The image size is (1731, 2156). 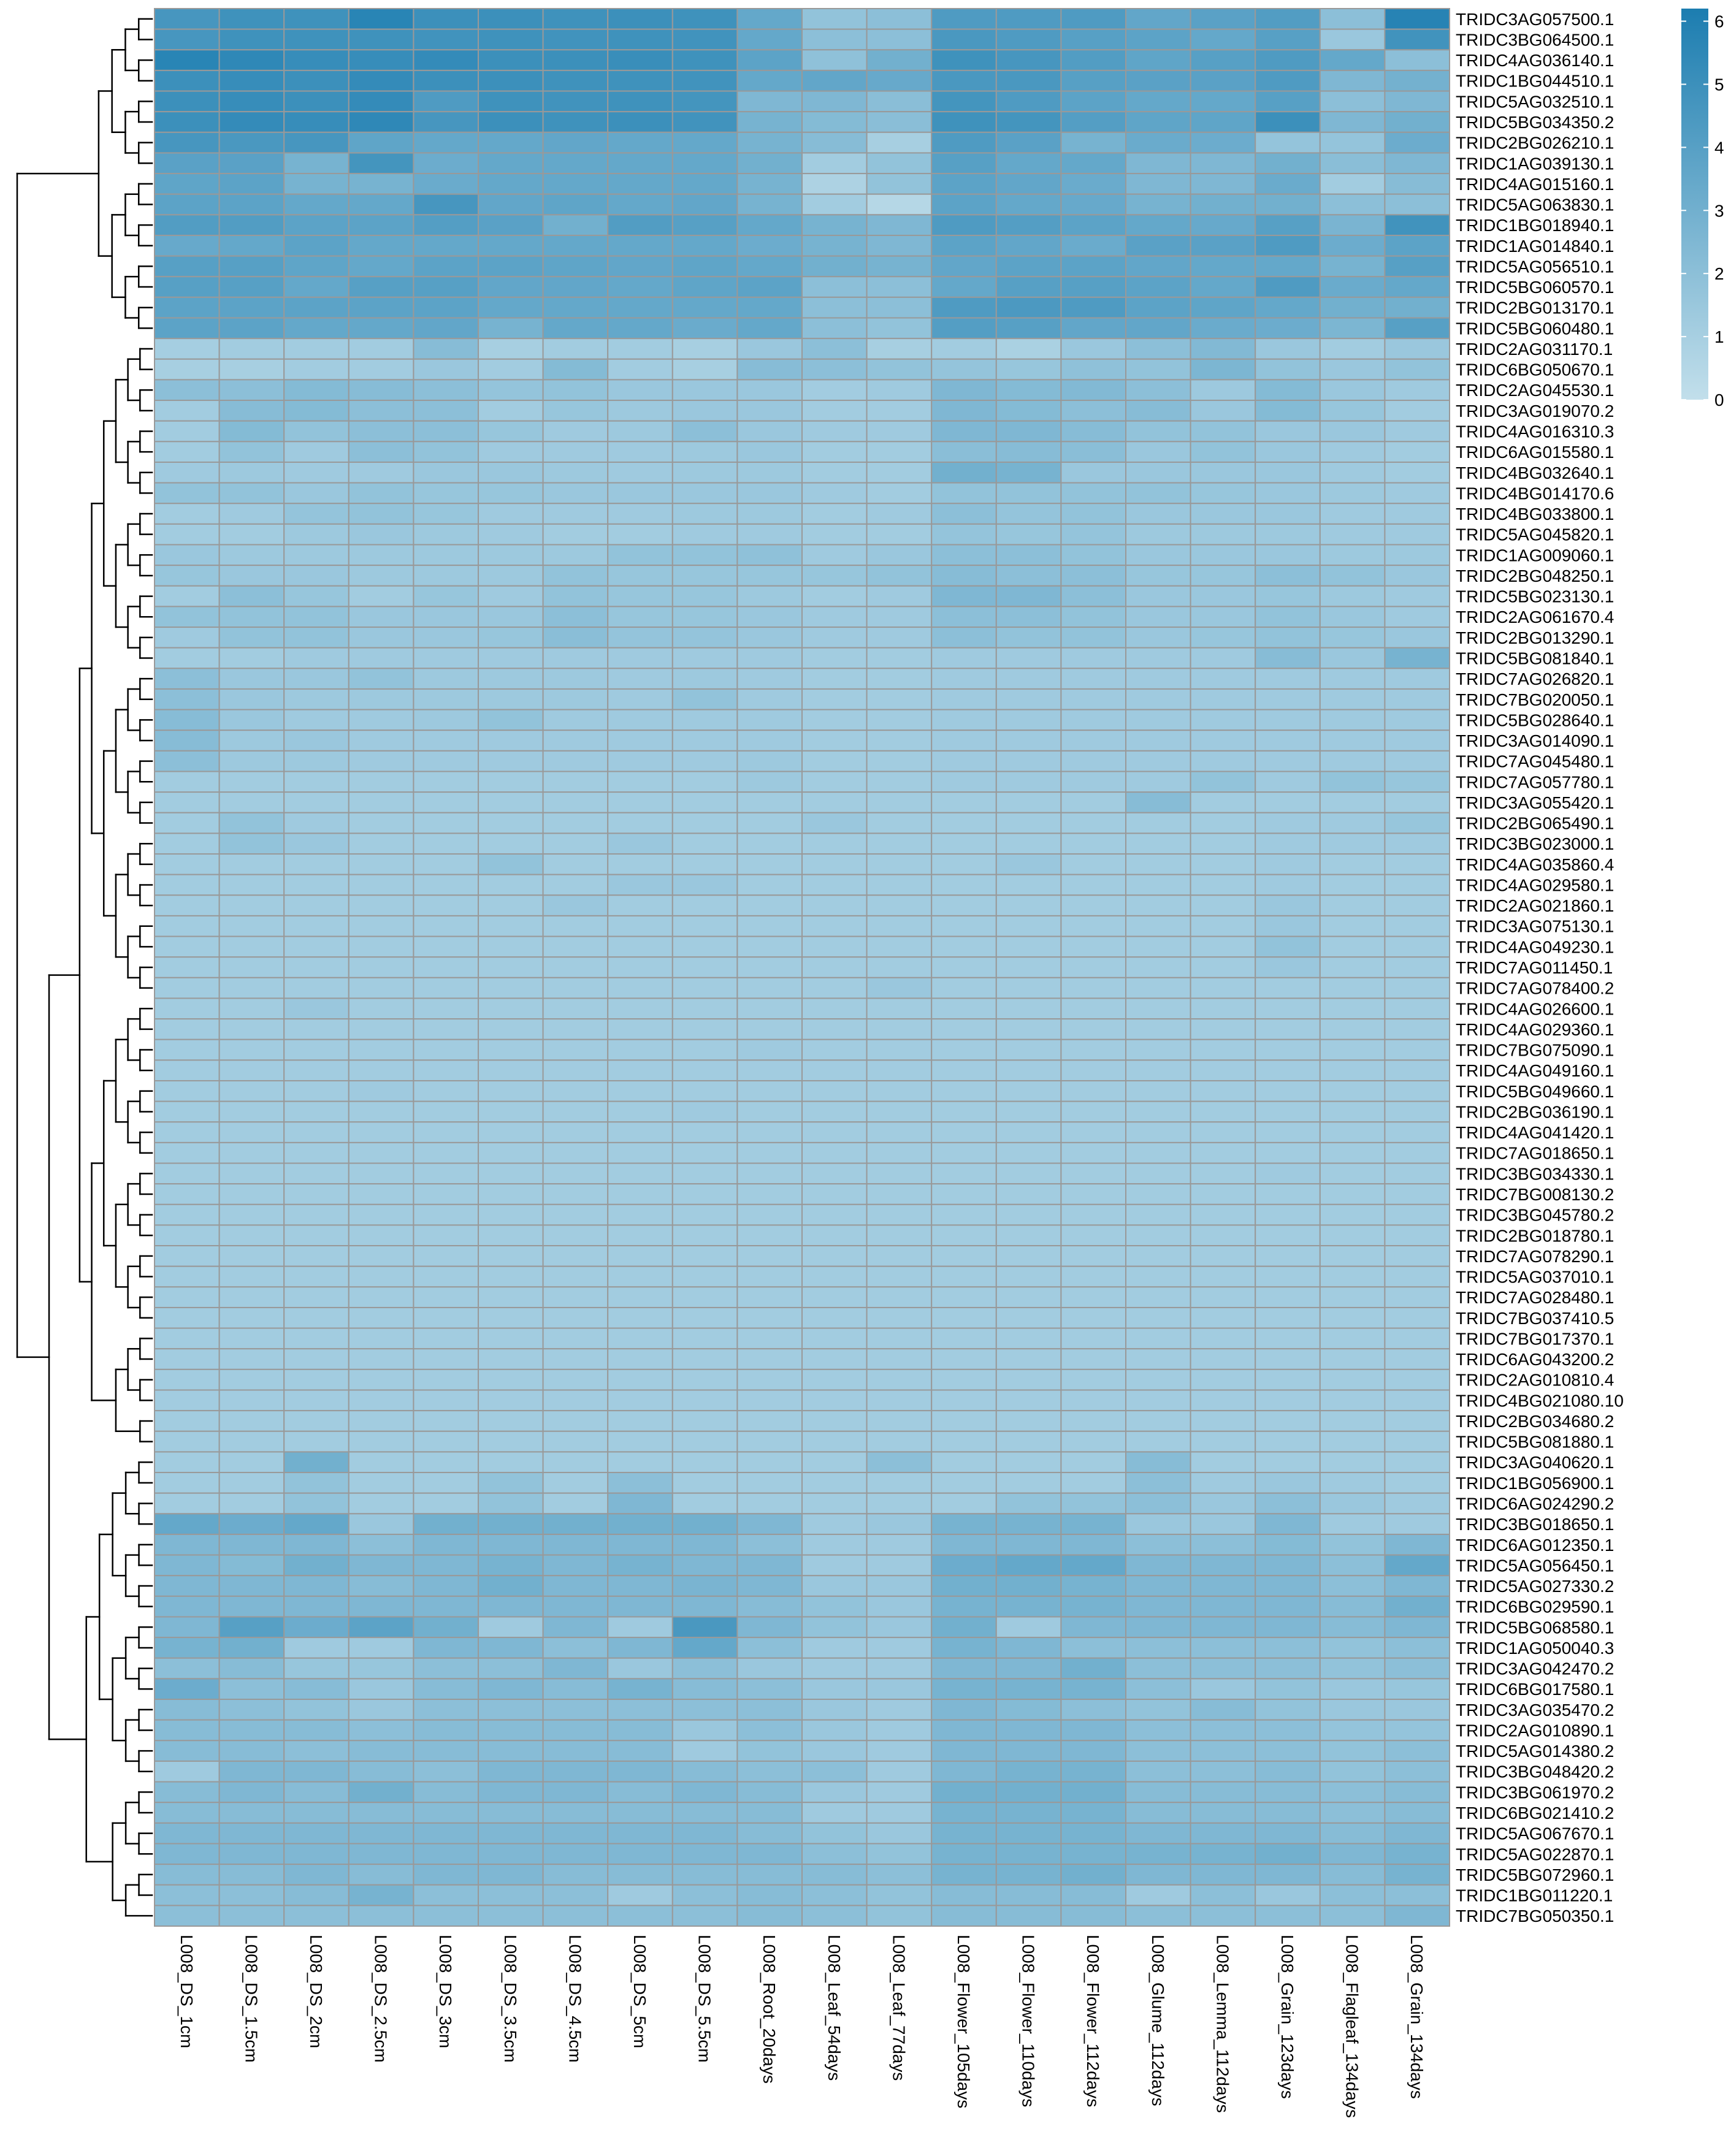 What do you see at coordinates (1694, 204) in the screenshot?
I see `legend-color-bar` at bounding box center [1694, 204].